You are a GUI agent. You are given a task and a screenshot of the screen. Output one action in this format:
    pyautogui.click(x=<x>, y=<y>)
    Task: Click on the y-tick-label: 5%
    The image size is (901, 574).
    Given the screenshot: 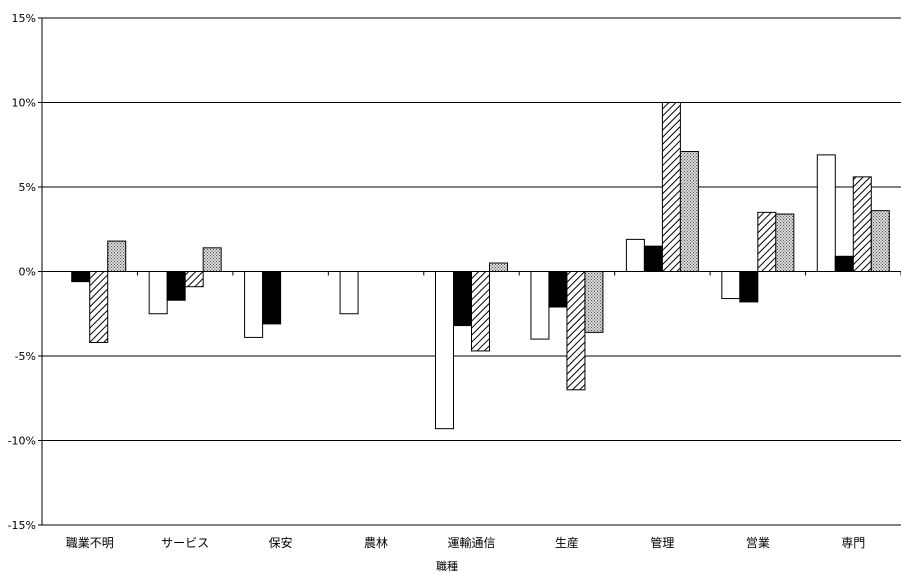 What is the action you would take?
    pyautogui.click(x=27, y=187)
    